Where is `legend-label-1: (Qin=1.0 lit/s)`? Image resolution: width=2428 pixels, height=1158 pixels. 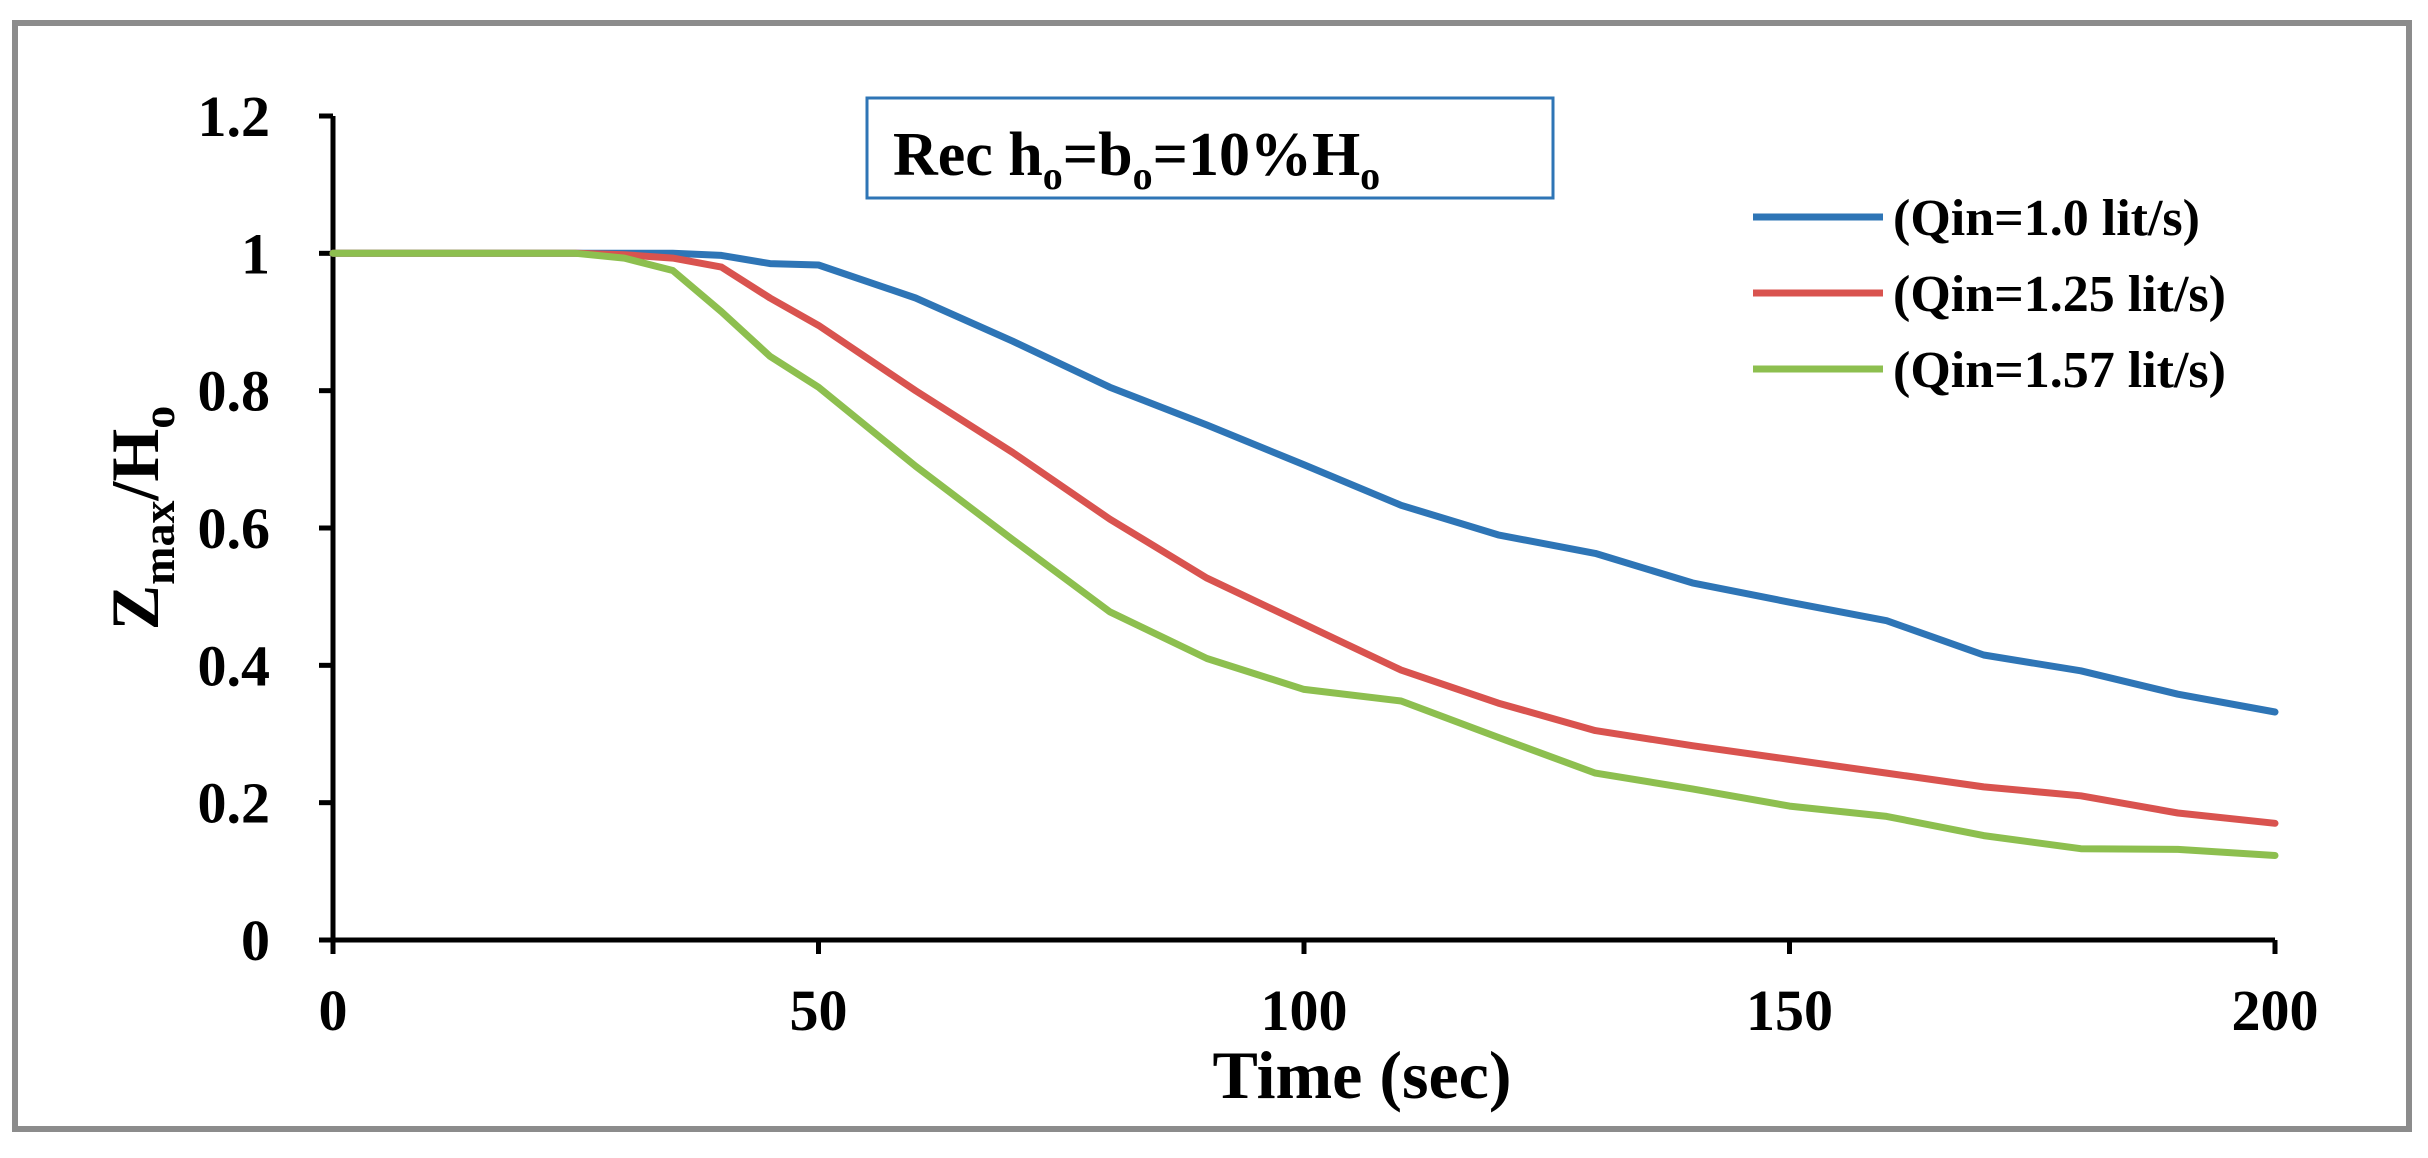
legend-label-1: (Qin=1.0 lit/s) is located at coordinates (2046, 218).